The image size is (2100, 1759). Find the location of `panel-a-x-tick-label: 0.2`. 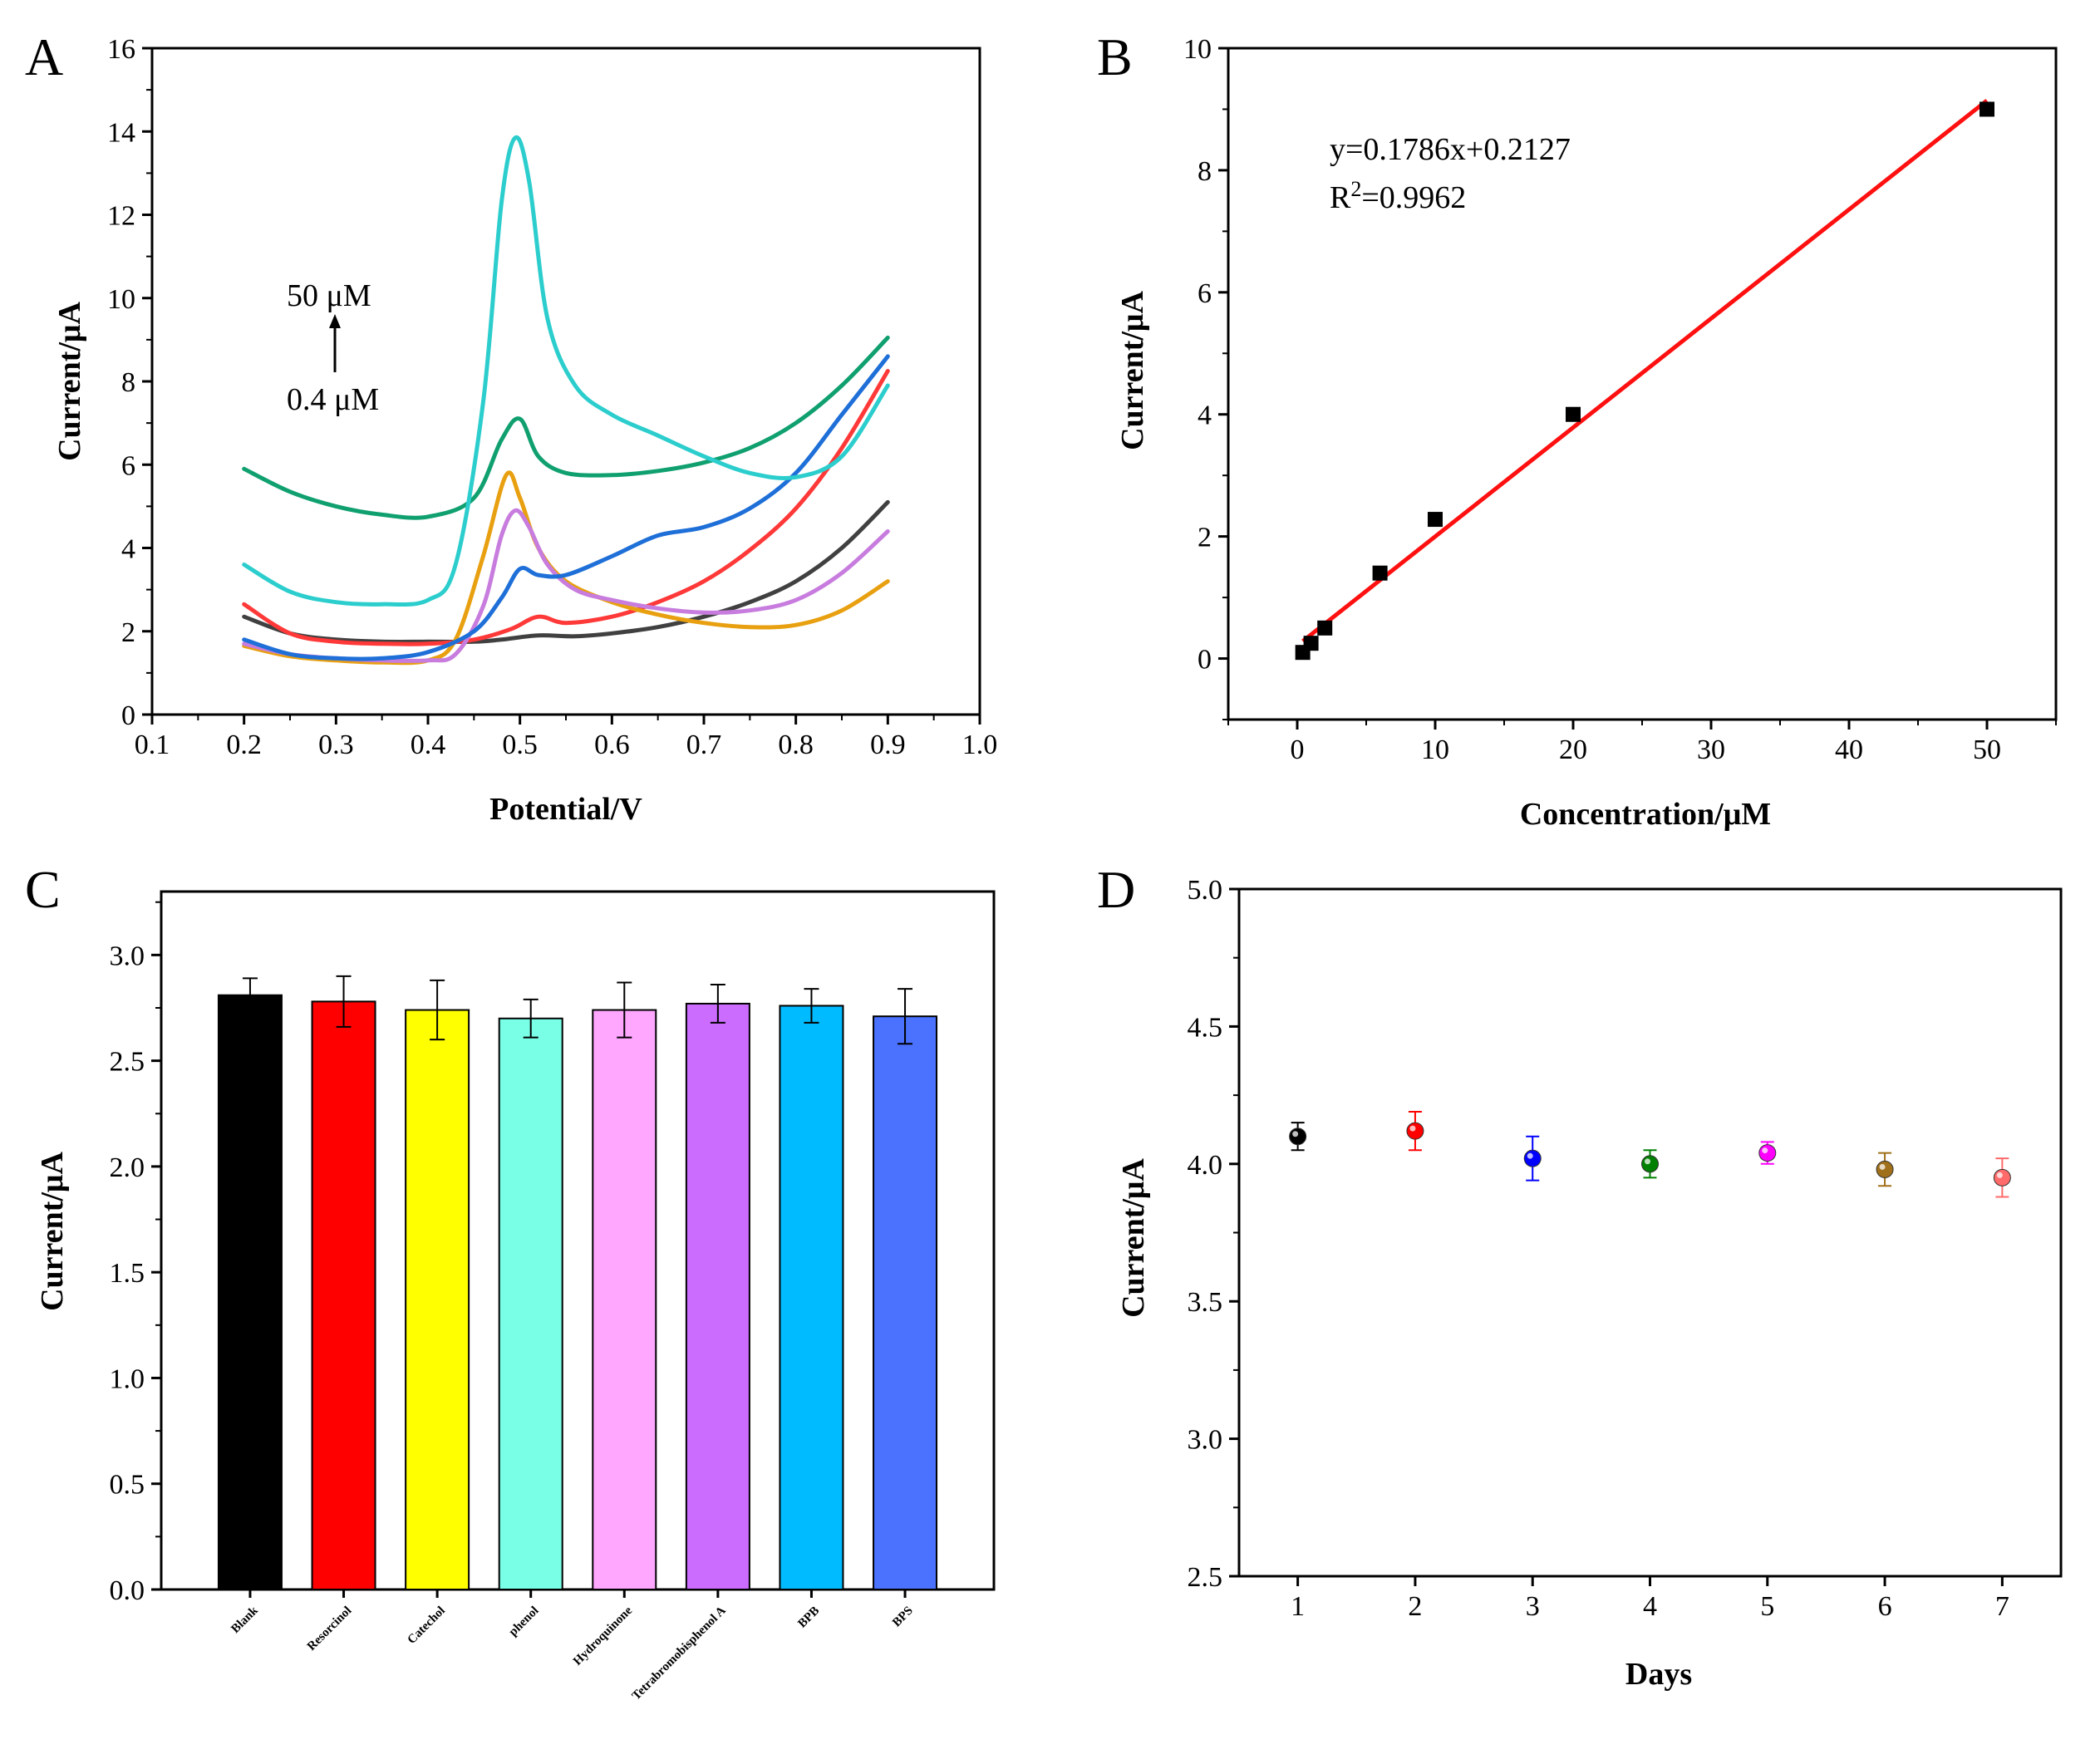

panel-a-x-tick-label: 0.2 is located at coordinates (244, 745).